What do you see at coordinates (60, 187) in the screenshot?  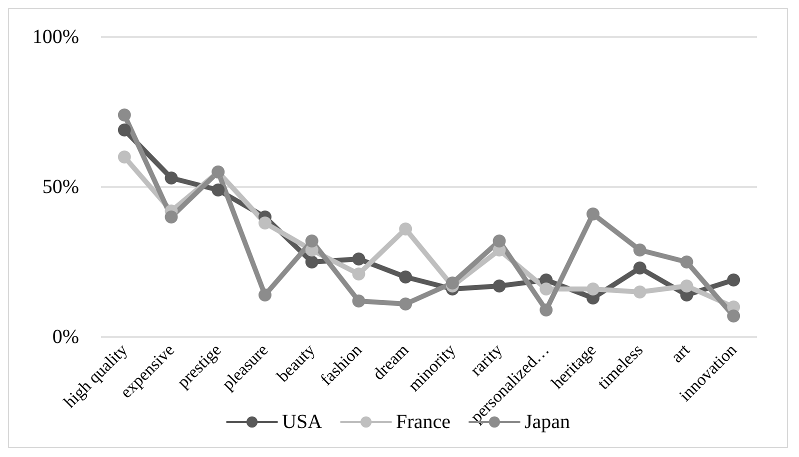 I see `y-tick-label: 50%` at bounding box center [60, 187].